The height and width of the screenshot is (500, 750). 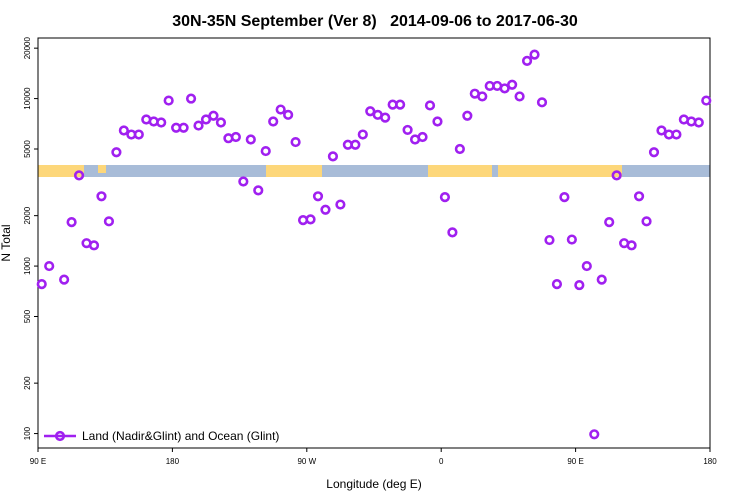 What do you see at coordinates (27, 215) in the screenshot?
I see `y-tick-label: 2000` at bounding box center [27, 215].